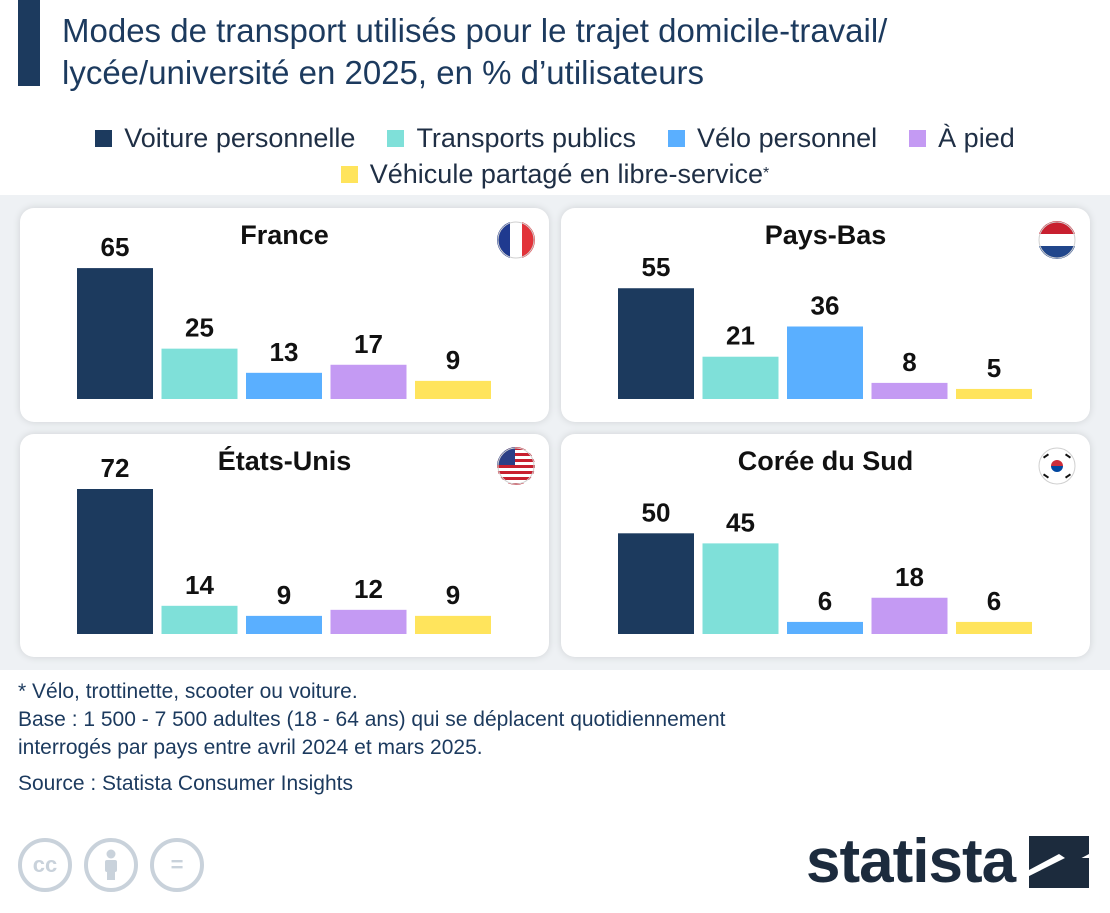 The width and height of the screenshot is (1110, 913). Describe the element at coordinates (566, 173) in the screenshot. I see `legend-label-shared: Véhicule partagé en libre-service` at that location.